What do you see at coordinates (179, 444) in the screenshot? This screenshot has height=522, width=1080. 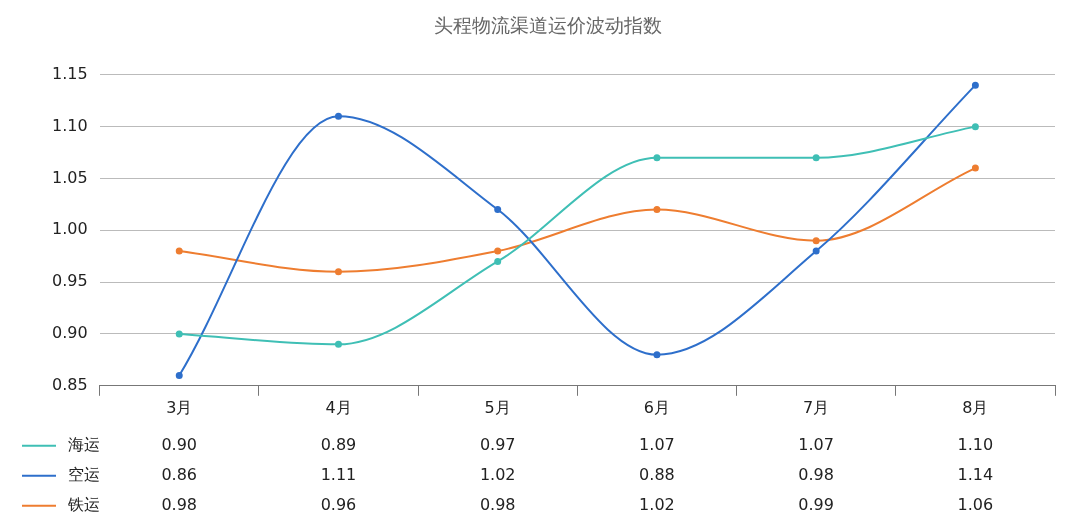 I see `data-label: 0.90` at bounding box center [179, 444].